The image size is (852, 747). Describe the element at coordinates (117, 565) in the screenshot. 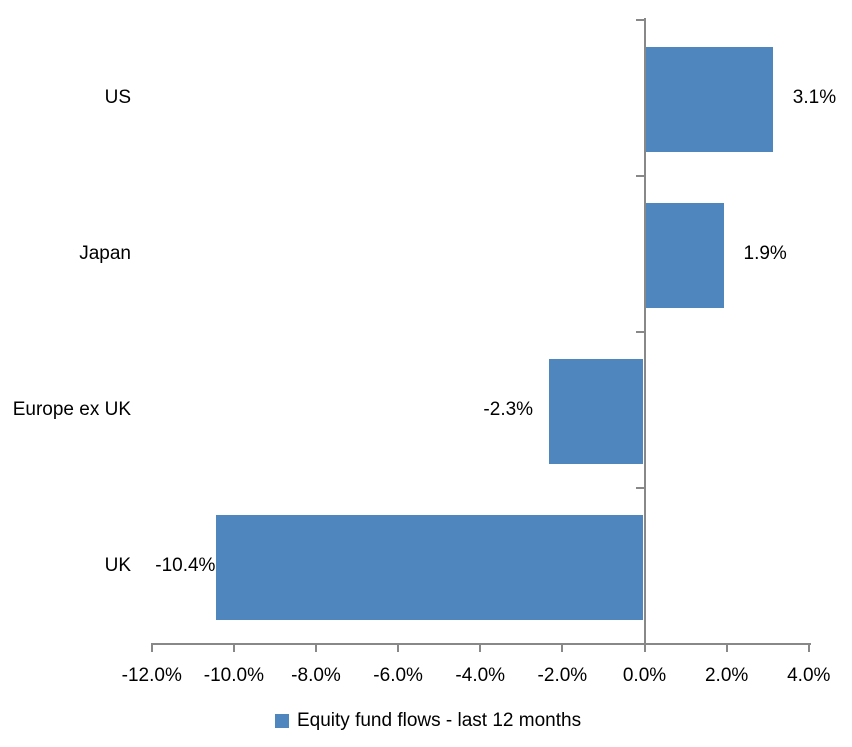

I see `category-label-uk: UK` at that location.